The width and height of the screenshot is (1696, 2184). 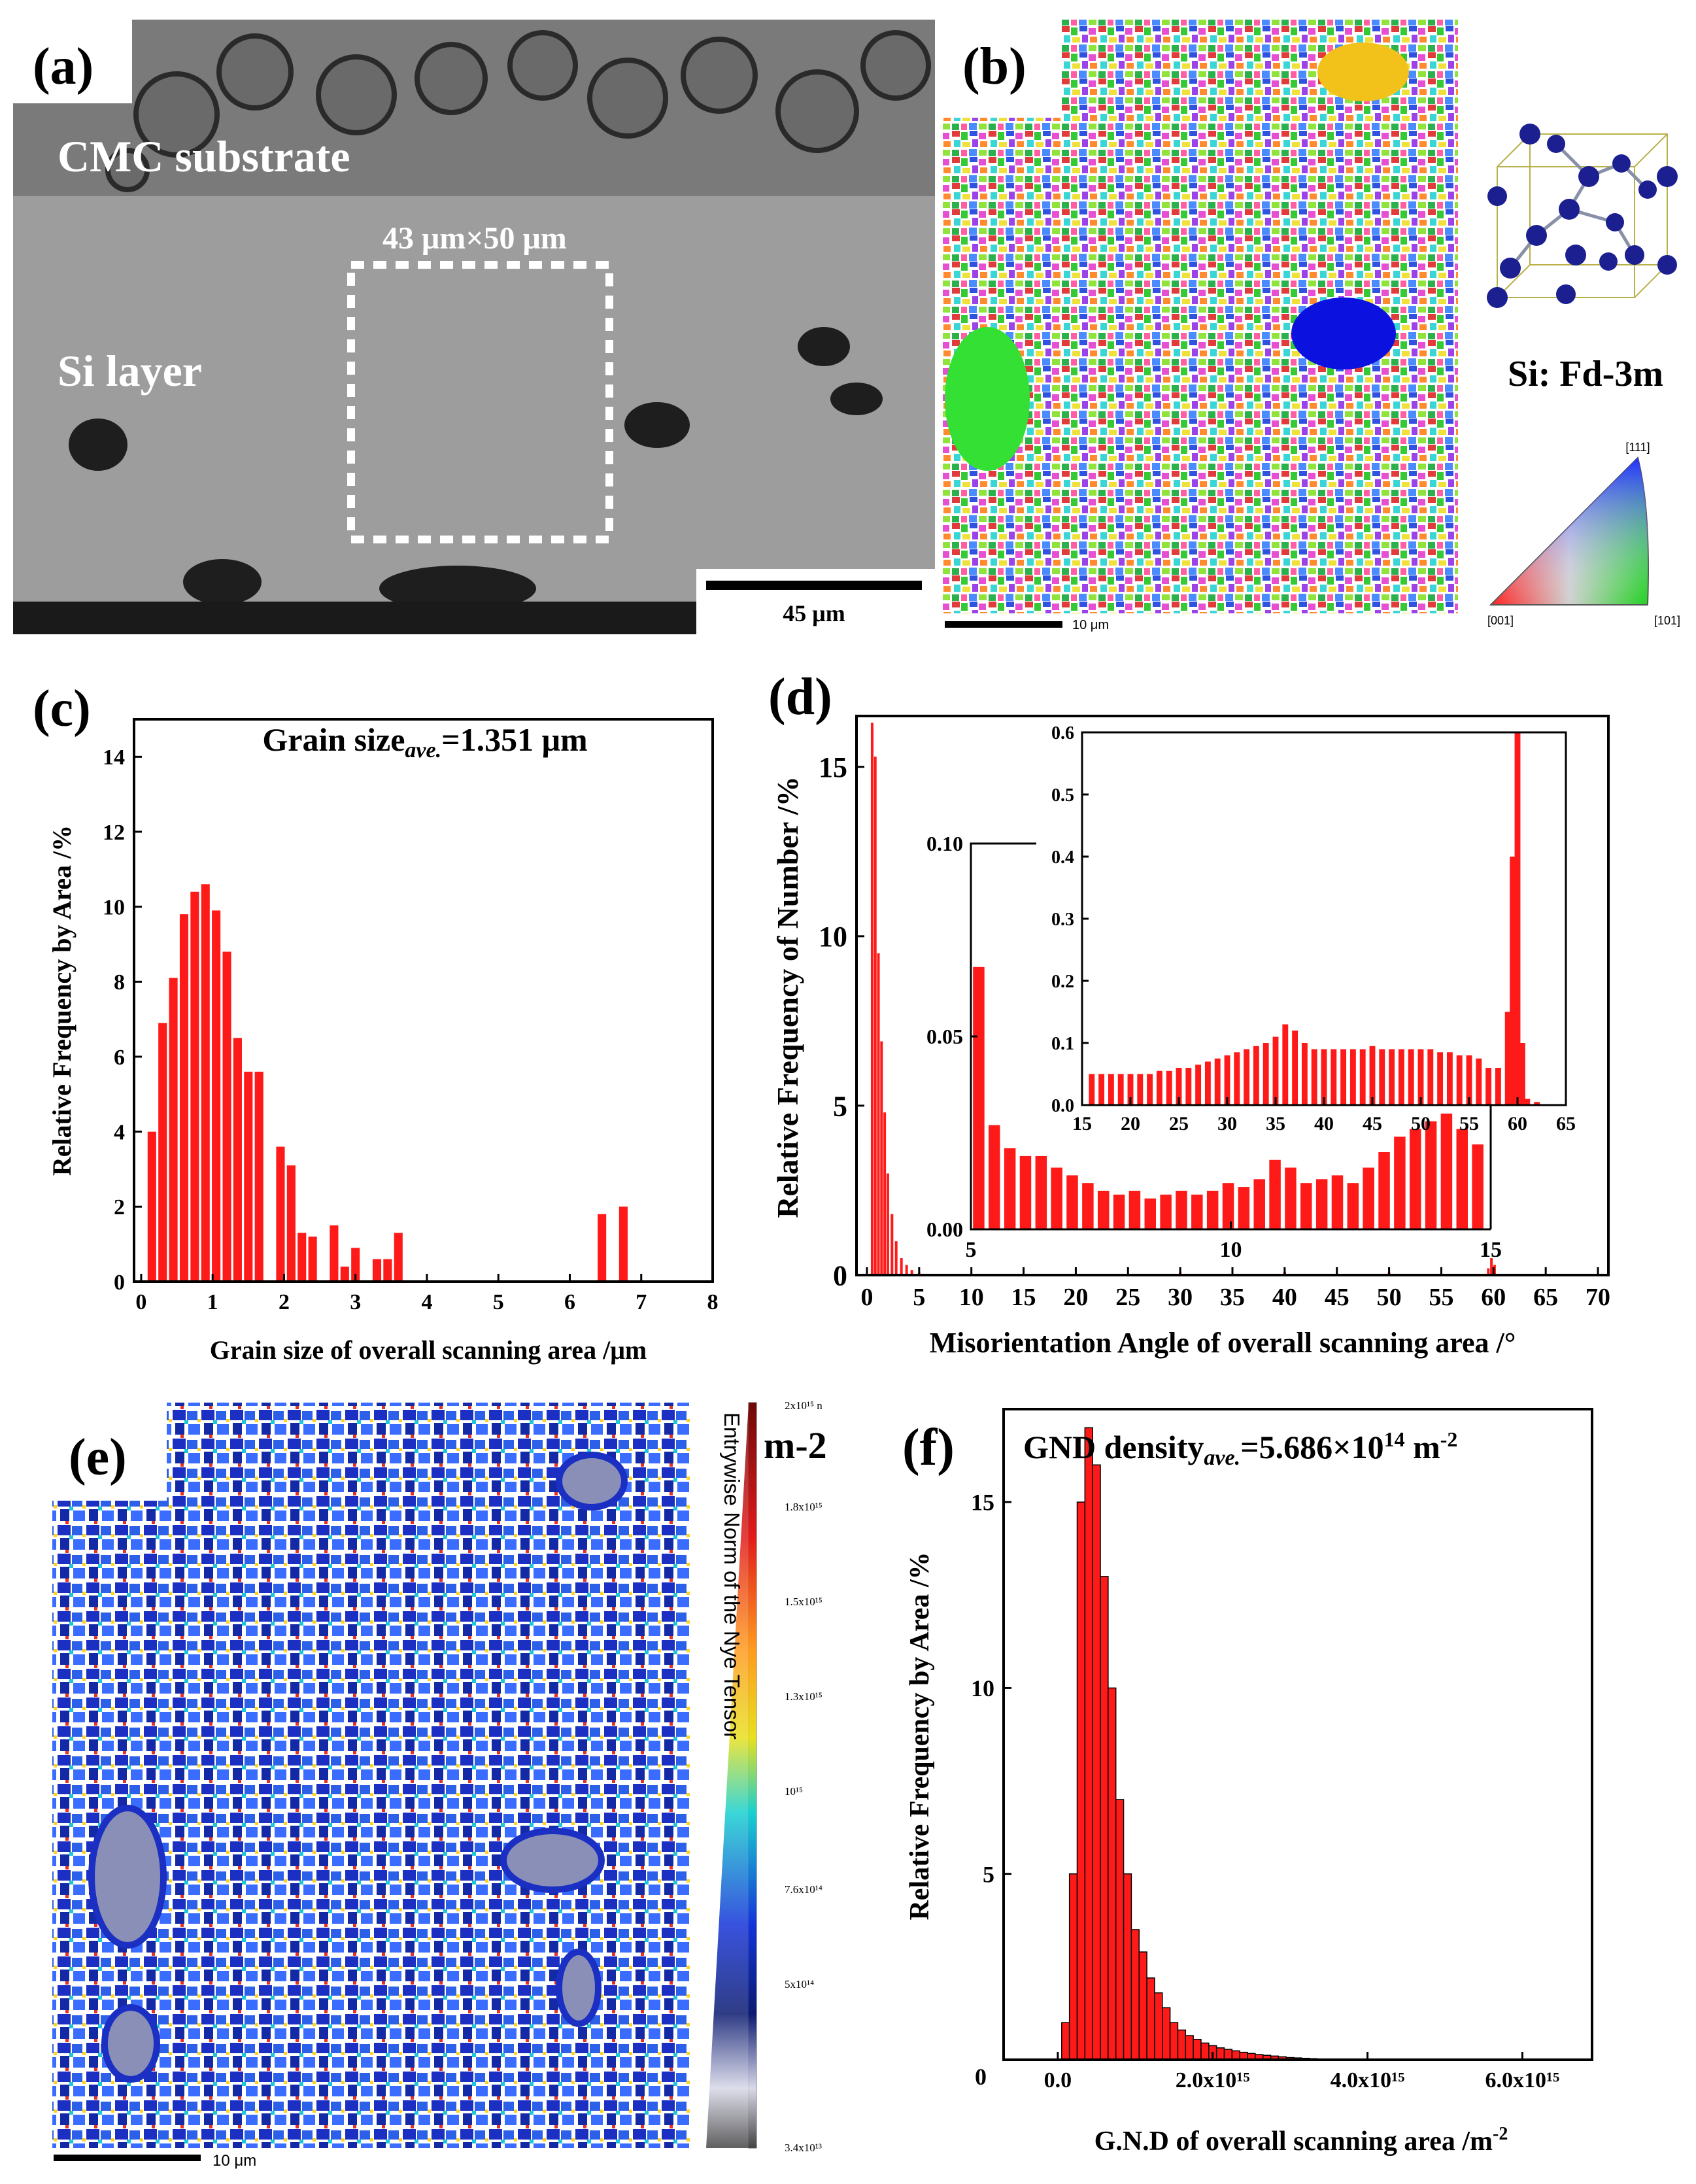 I want to click on x-tick-label: 10, so click(x=971, y=1297).